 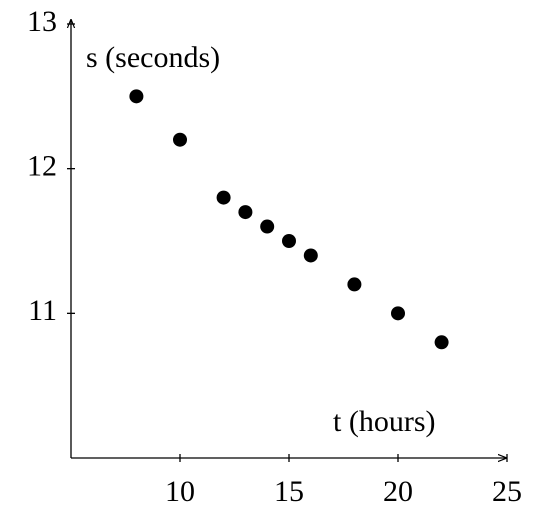 I want to click on x-tick-label: 15, so click(x=289, y=491).